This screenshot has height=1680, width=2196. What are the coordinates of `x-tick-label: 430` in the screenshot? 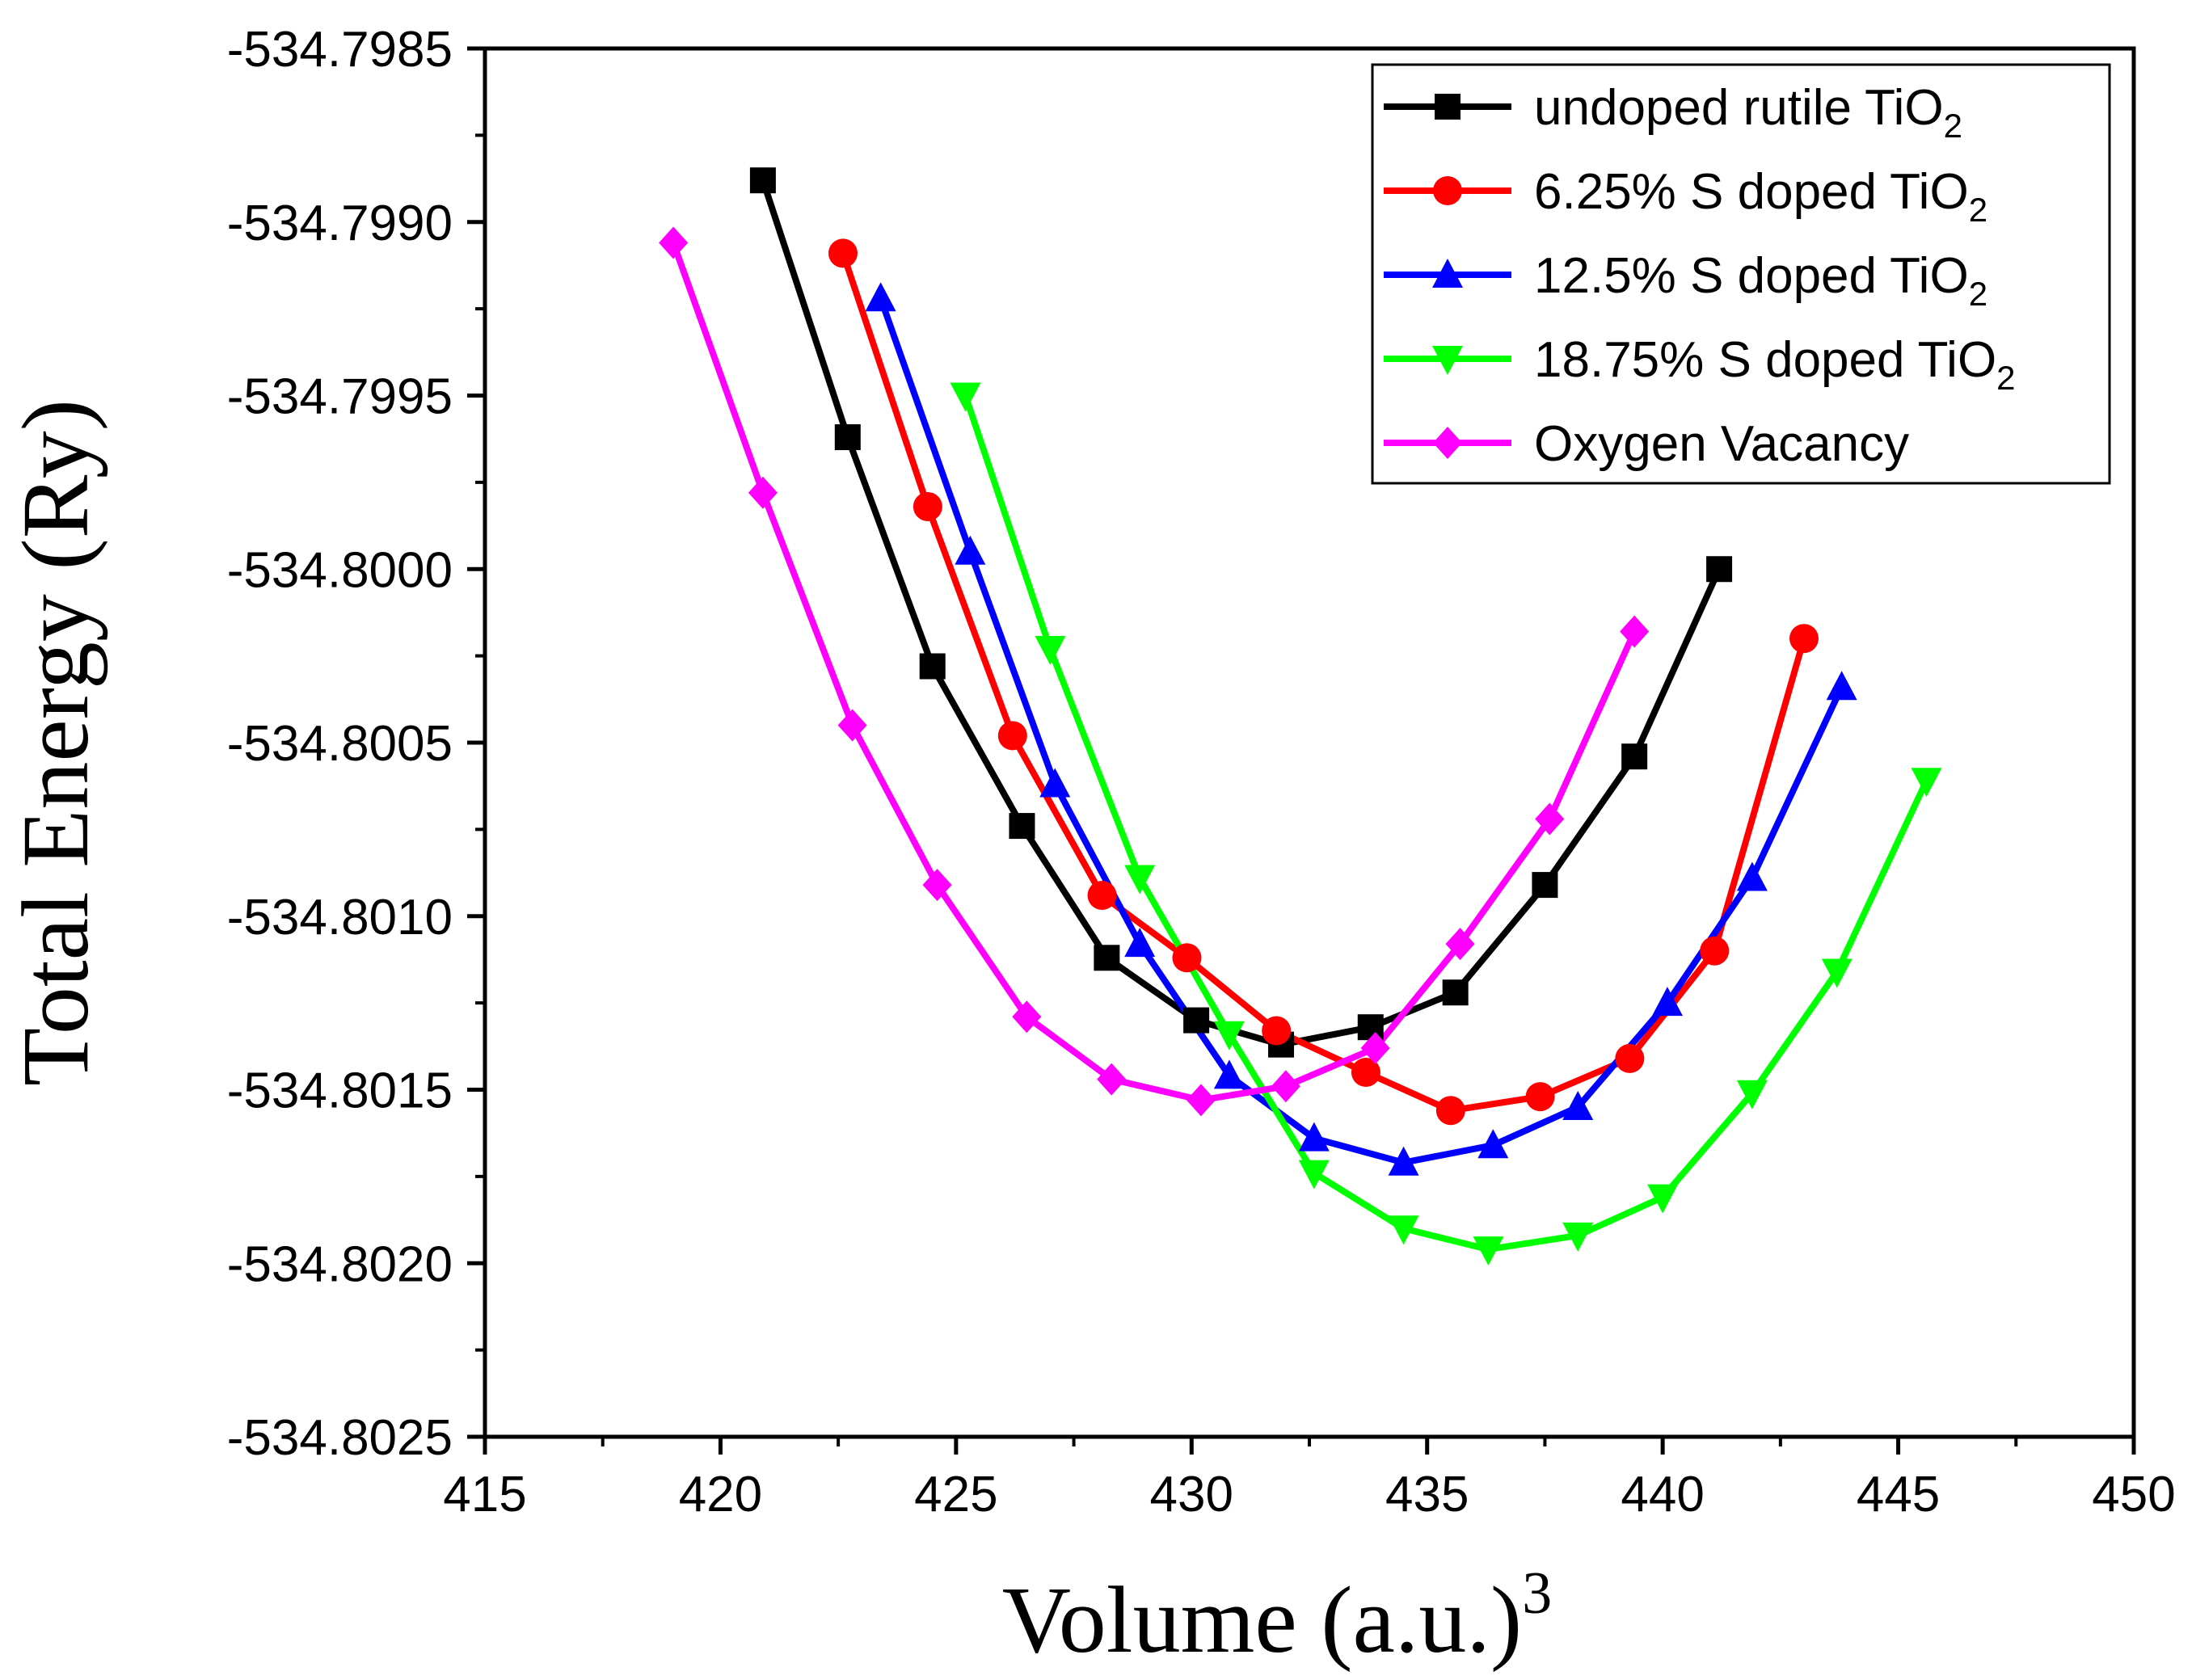 It's located at (1192, 1494).